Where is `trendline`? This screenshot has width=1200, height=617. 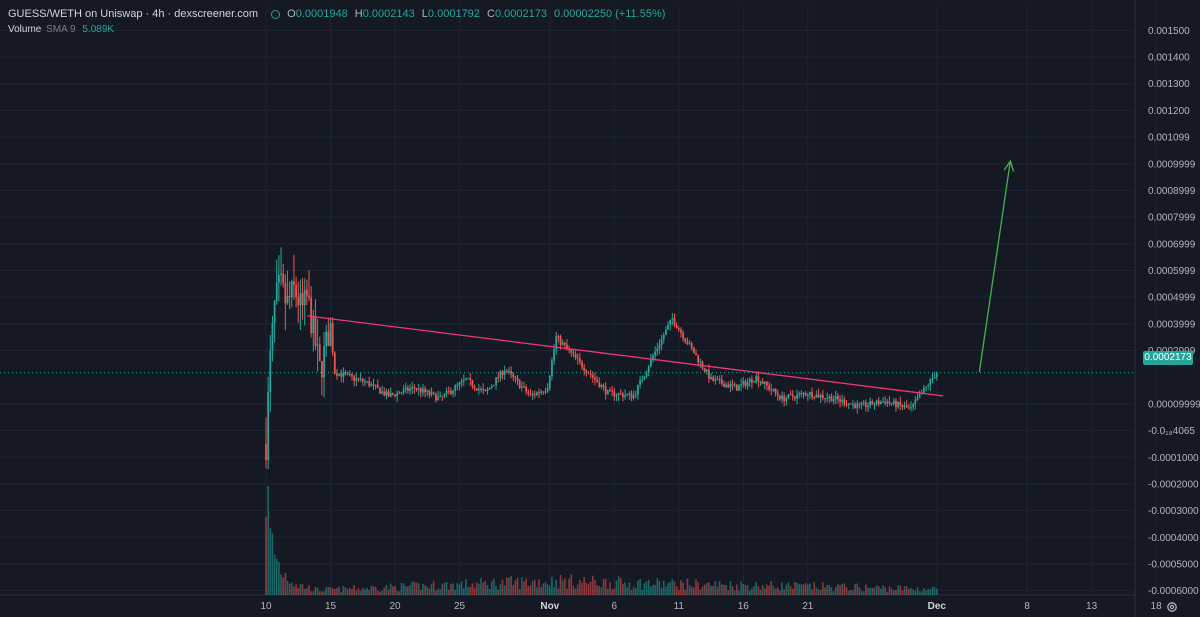 trendline is located at coordinates (625, 356).